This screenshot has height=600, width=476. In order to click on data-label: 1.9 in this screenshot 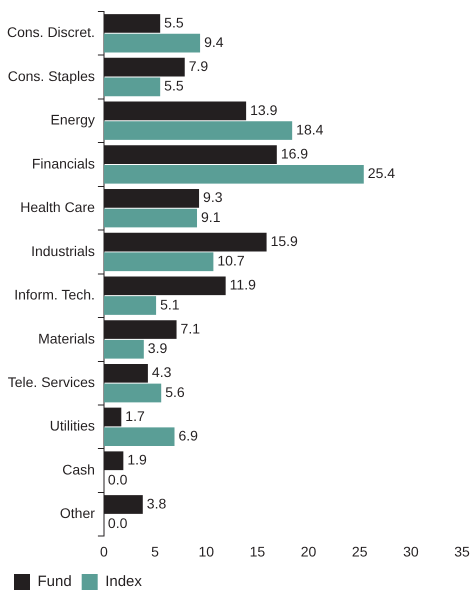, I will do `click(137, 460)`.